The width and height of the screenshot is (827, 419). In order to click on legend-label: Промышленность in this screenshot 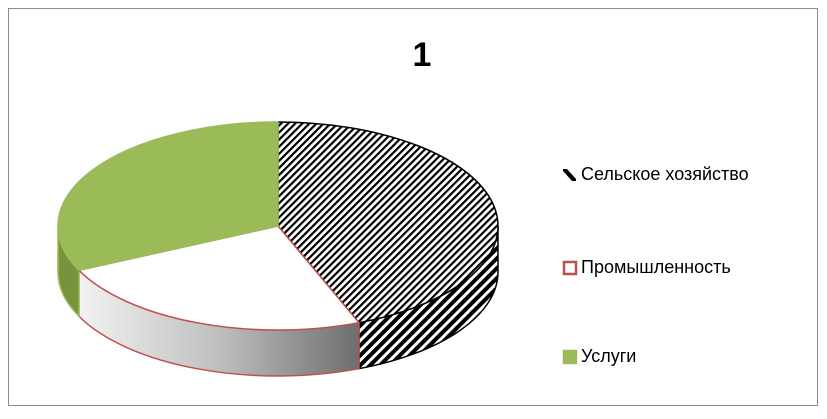, I will do `click(656, 267)`.